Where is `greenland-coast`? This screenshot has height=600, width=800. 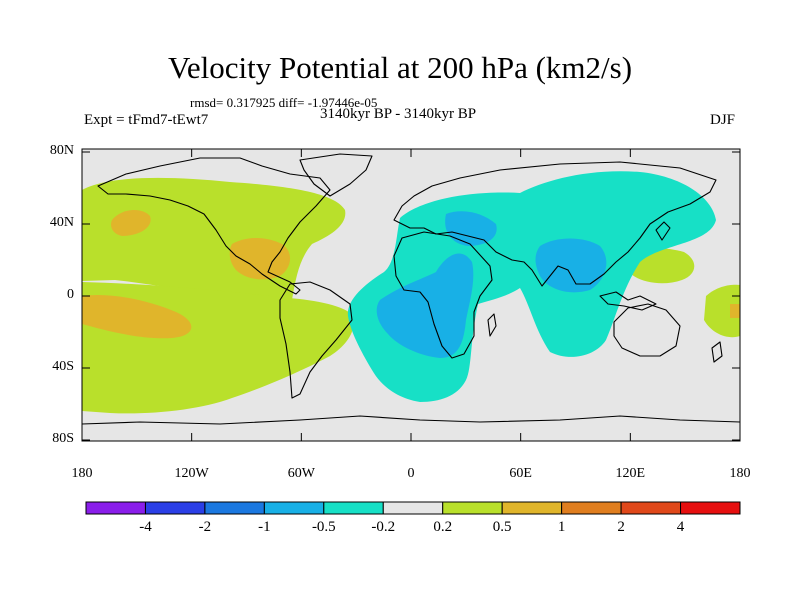
greenland-coast is located at coordinates (336, 175).